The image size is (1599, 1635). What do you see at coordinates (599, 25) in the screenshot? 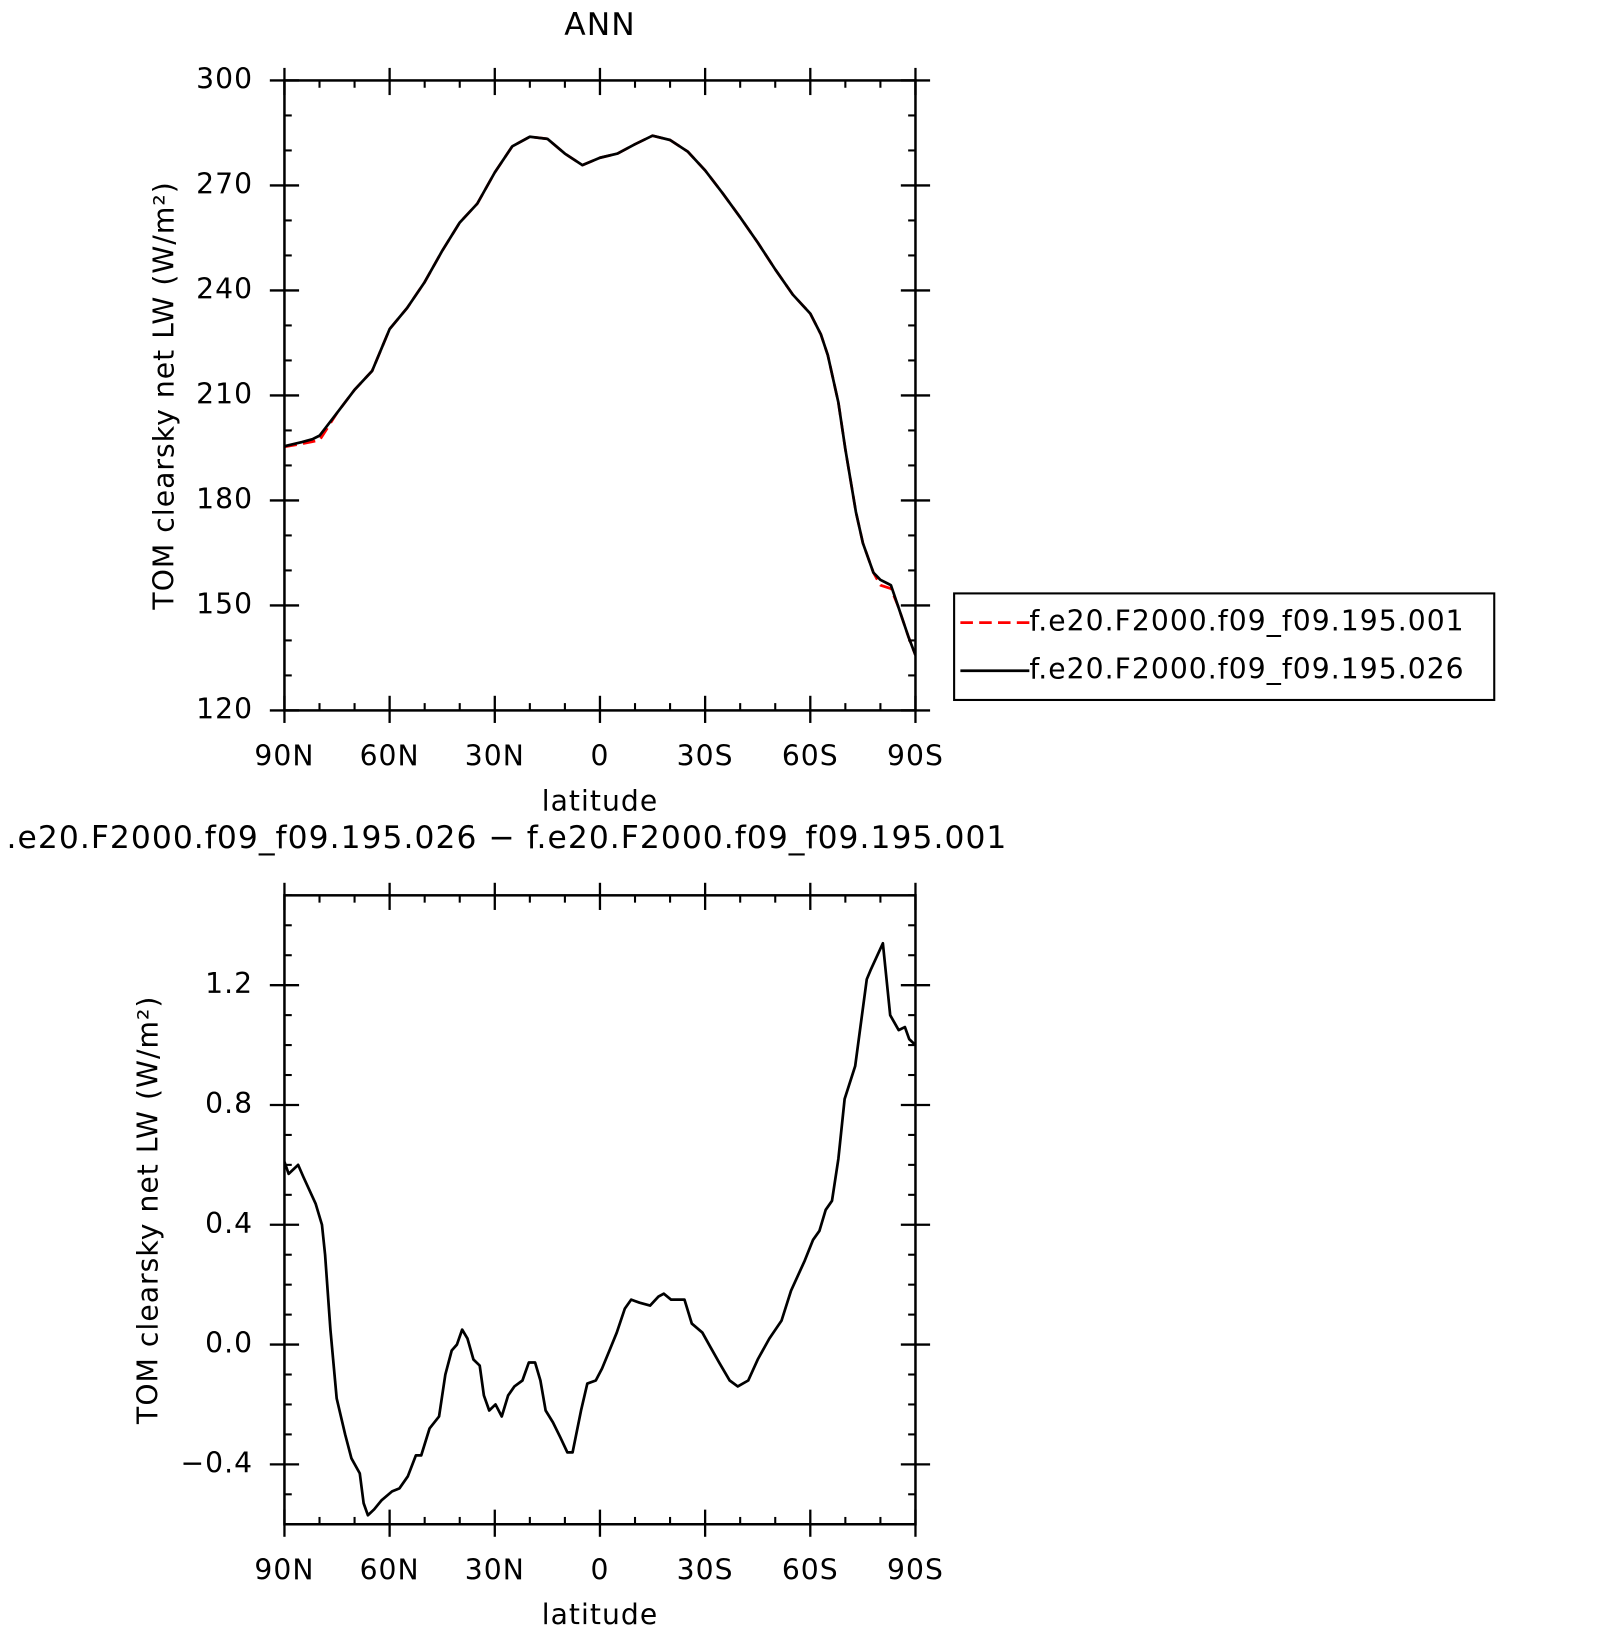
I see `chart-title: ANN` at bounding box center [599, 25].